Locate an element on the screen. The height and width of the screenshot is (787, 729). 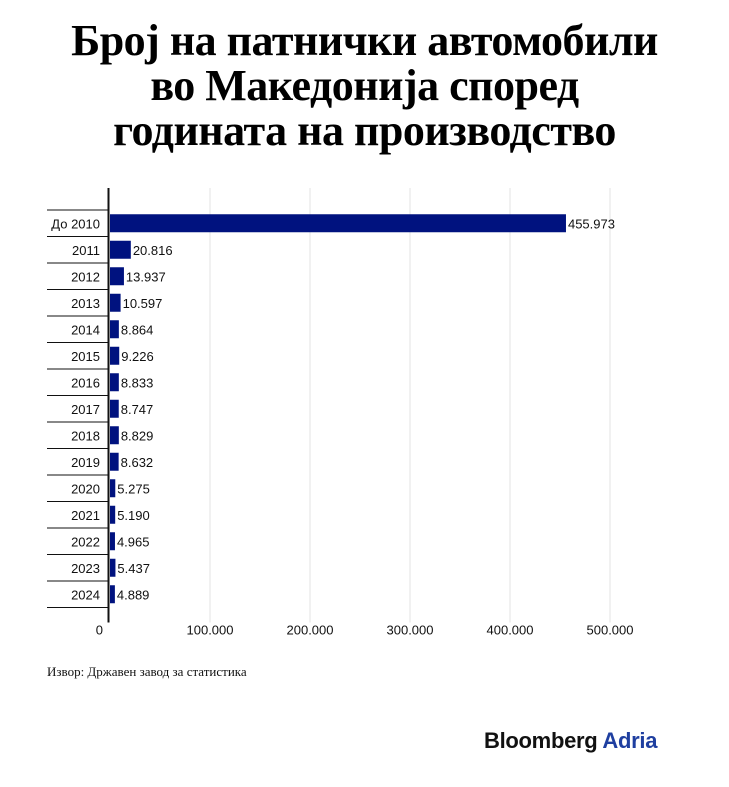
data-label: 5.190 is located at coordinates (133, 515).